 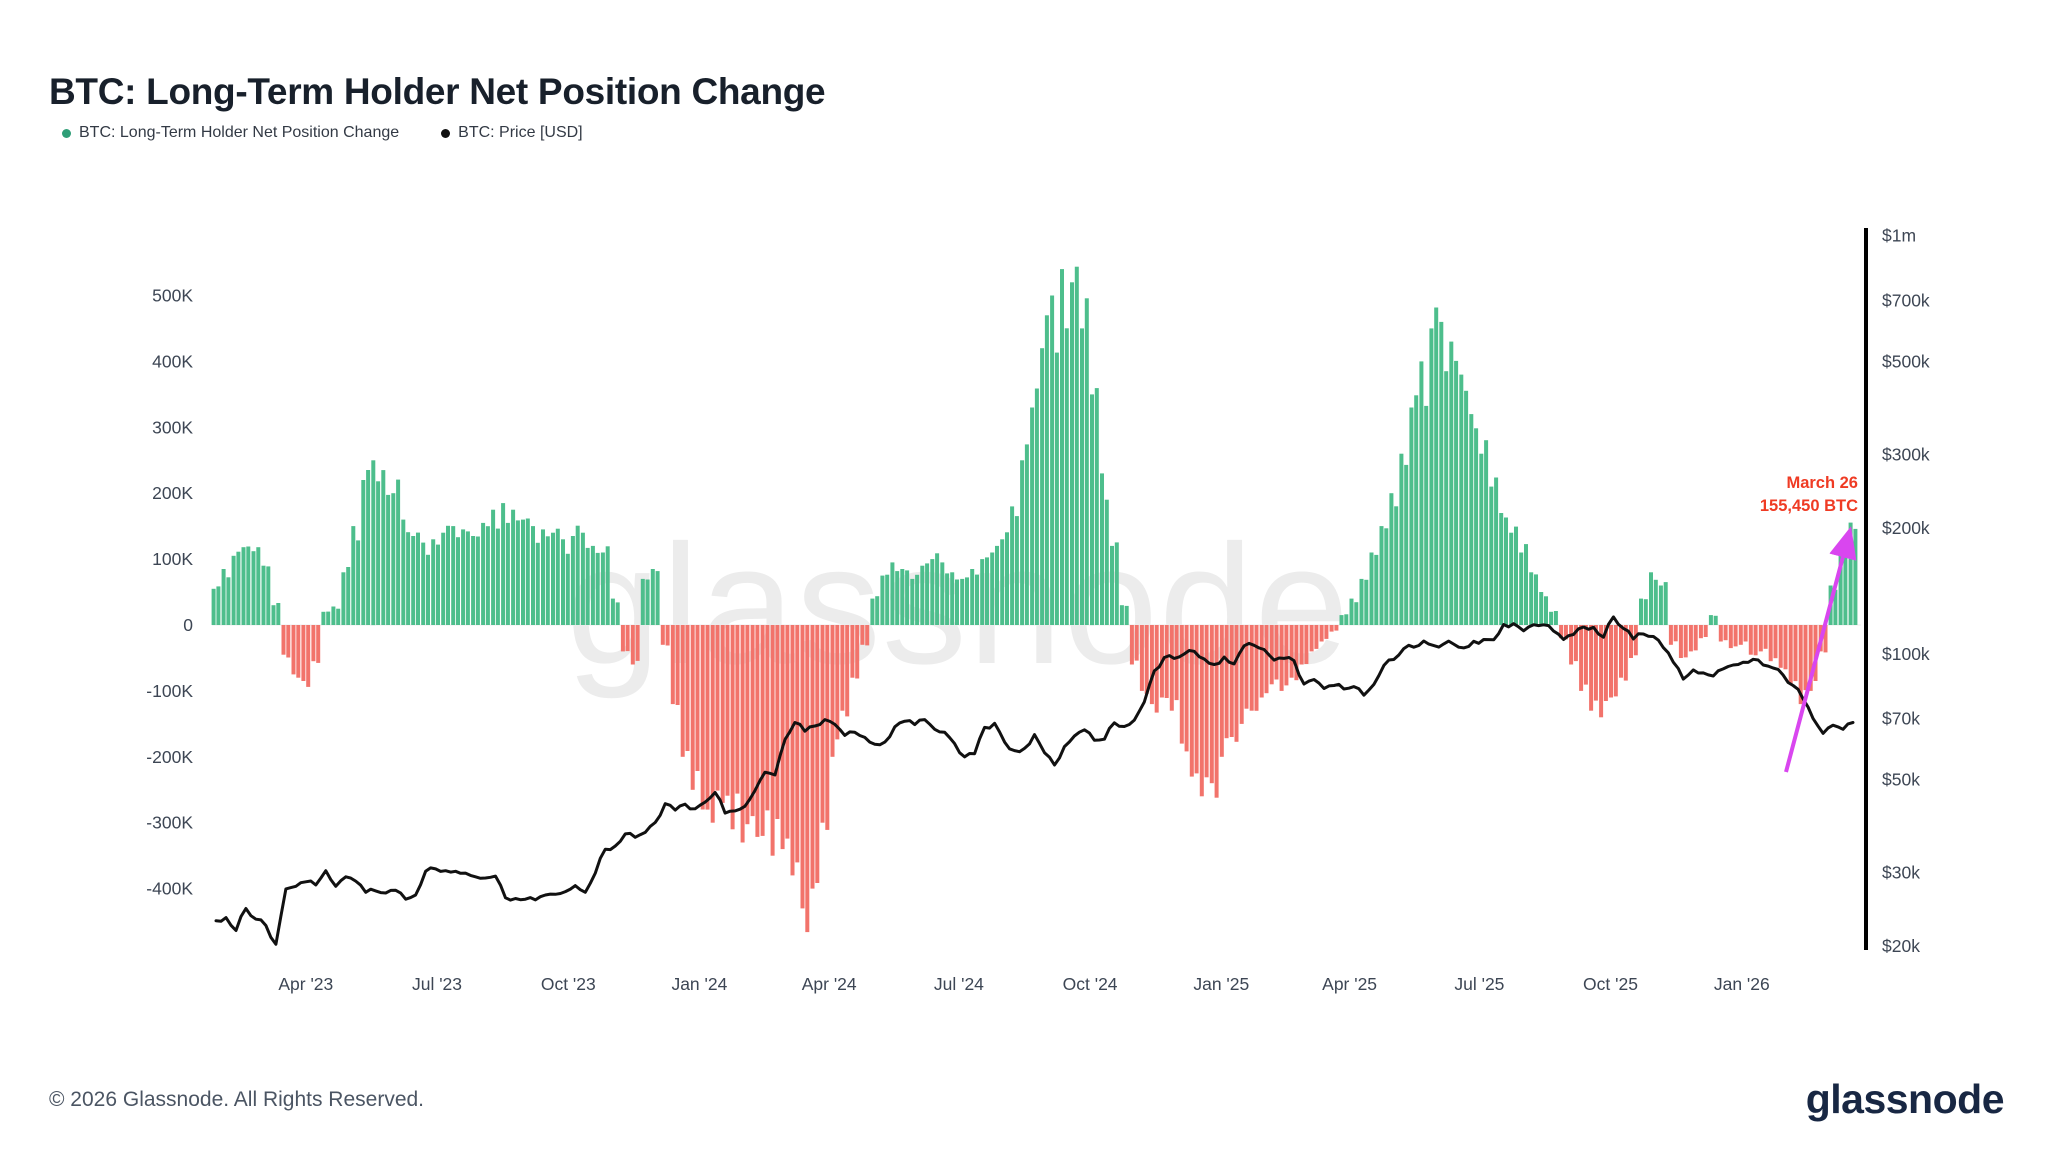 What do you see at coordinates (66, 133) in the screenshot?
I see `legend-dot-net-position-icon` at bounding box center [66, 133].